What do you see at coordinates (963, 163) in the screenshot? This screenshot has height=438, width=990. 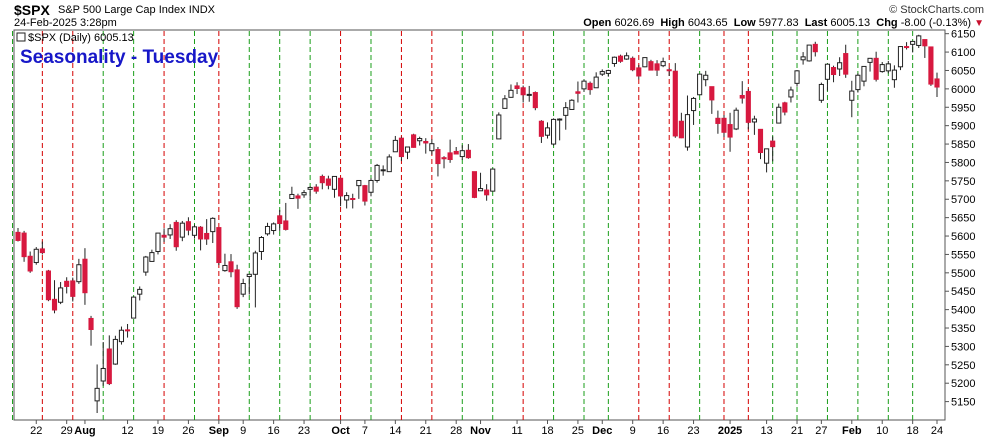 I see `y-tick-label: 5800` at bounding box center [963, 163].